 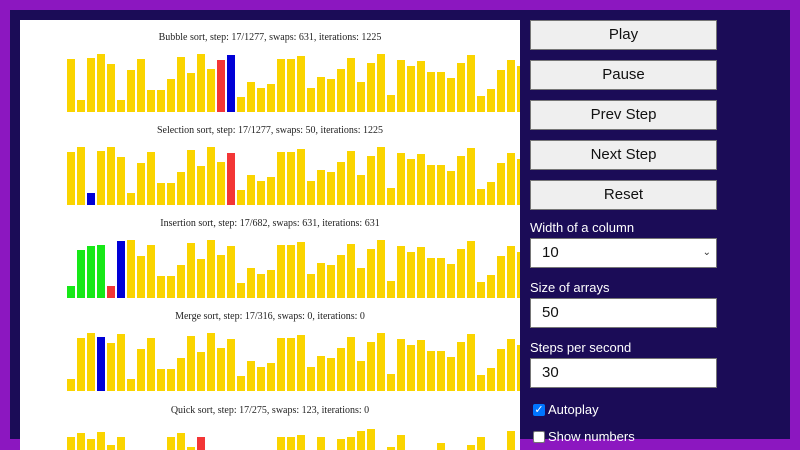 I want to click on column-width-select: 10 ⌄, so click(x=623, y=253).